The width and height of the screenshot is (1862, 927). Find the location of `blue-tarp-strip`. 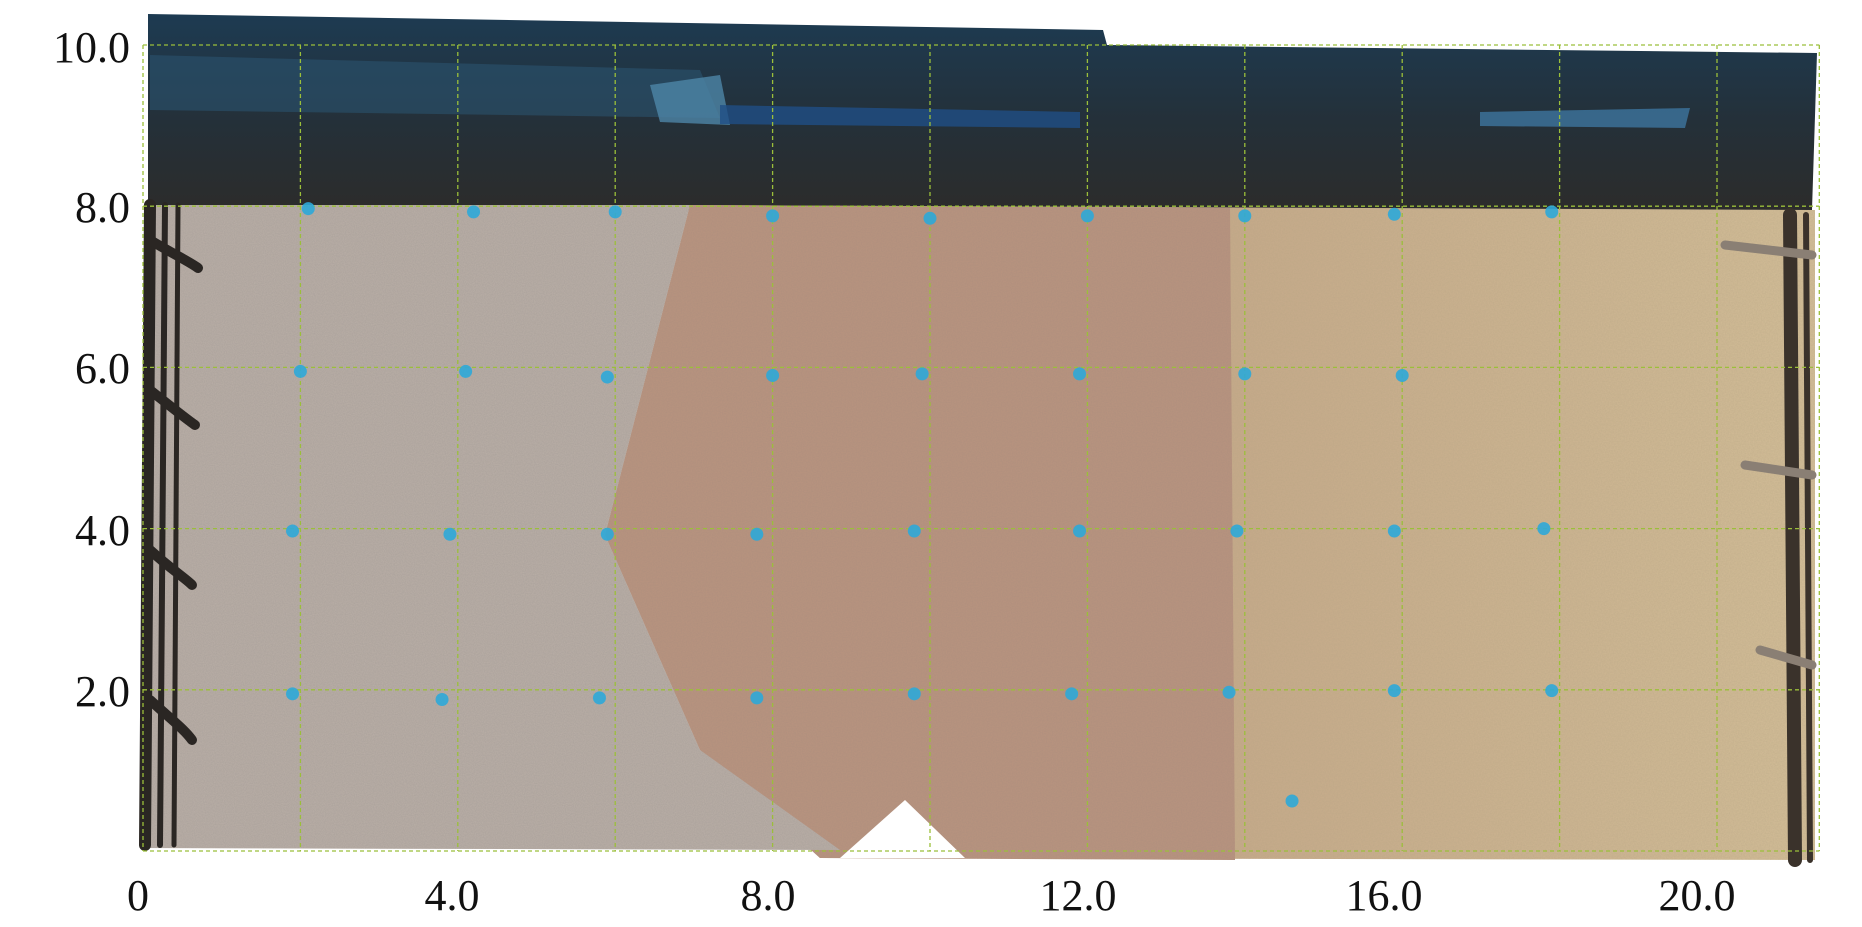

blue-tarp-strip is located at coordinates (900, 116).